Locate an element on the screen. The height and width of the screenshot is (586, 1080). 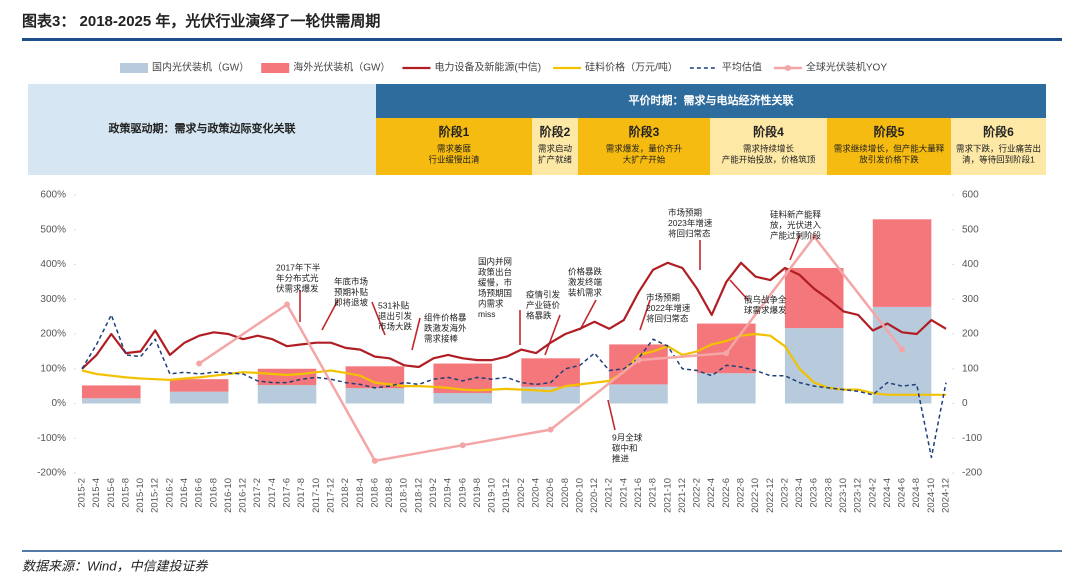
x-tick-label: 2020-2 is located at coordinates (521, 493).